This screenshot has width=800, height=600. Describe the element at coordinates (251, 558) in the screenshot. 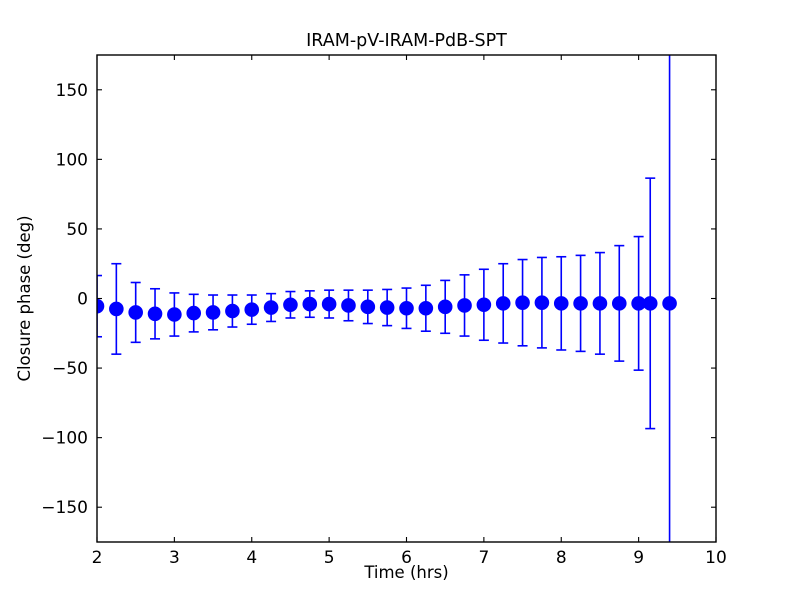

I see `x-tick-label: 4` at that location.